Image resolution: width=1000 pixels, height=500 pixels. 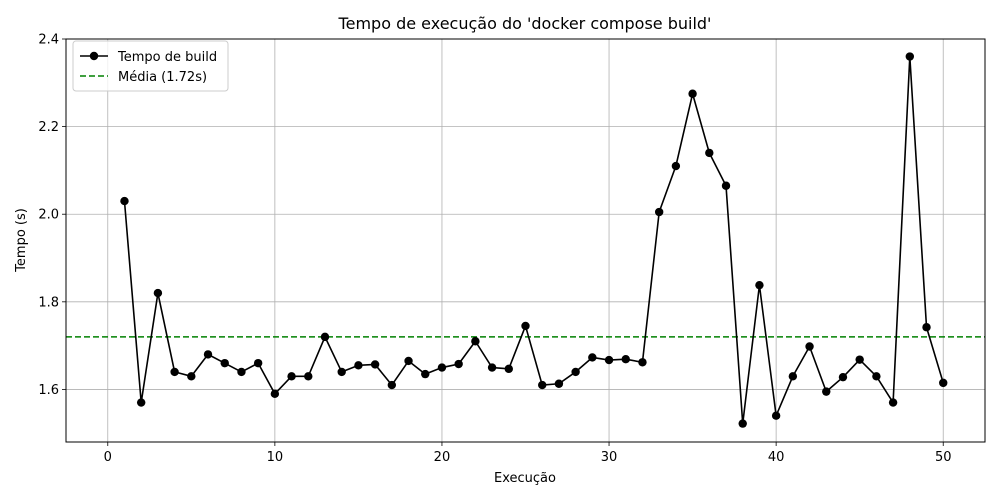 What do you see at coordinates (776, 457) in the screenshot?
I see `x-tick-label: 40` at bounding box center [776, 457].